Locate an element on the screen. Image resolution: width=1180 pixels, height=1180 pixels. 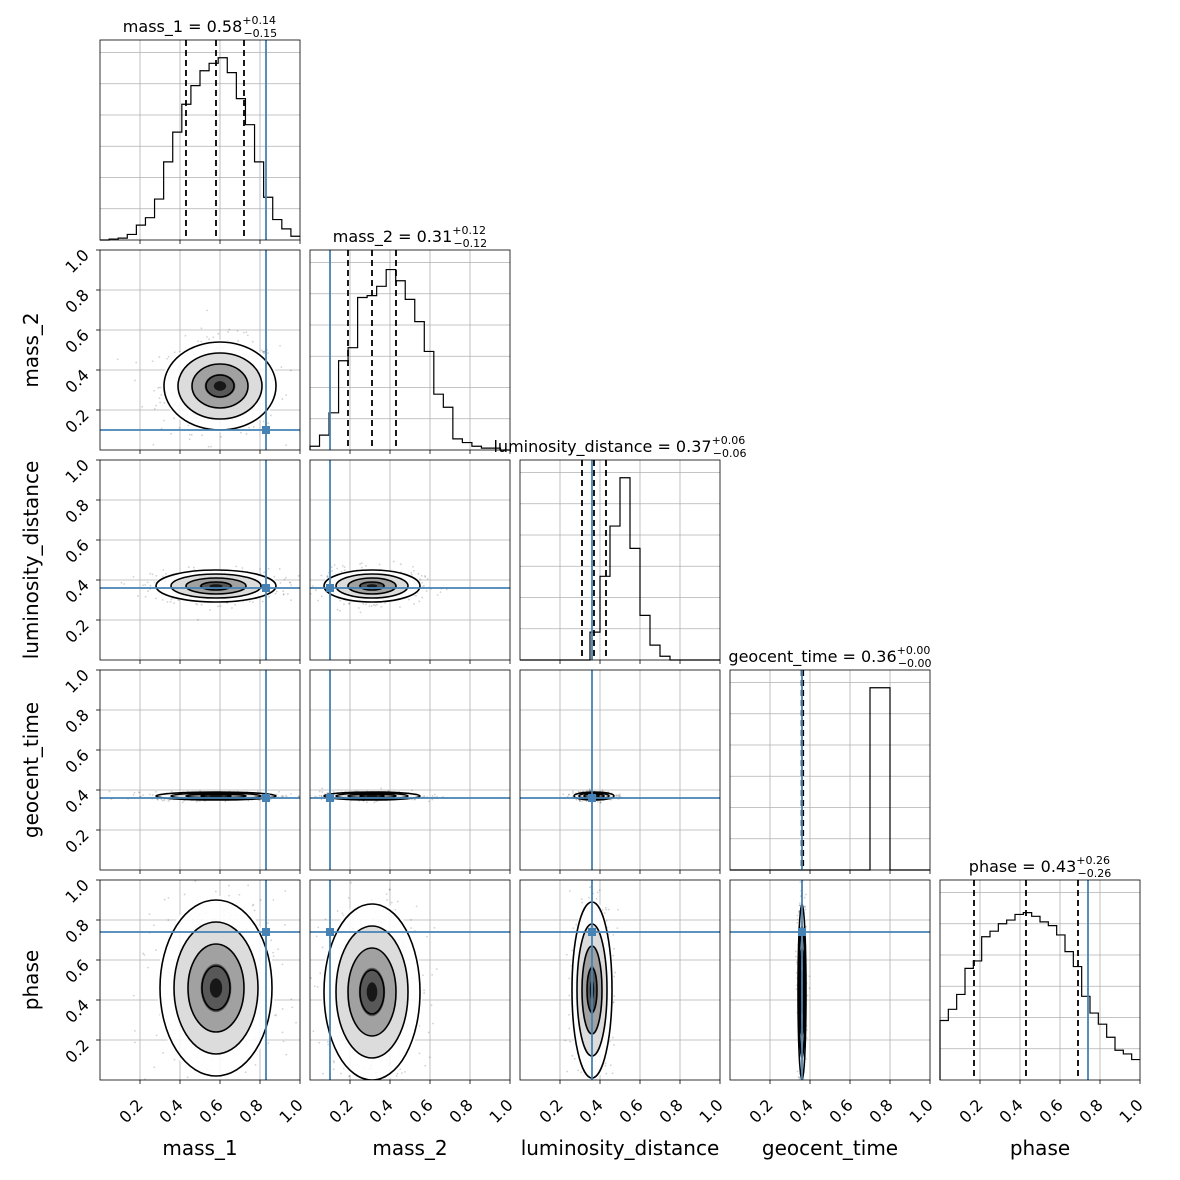
joint-panel-mass_1-luminosity_distance is located at coordinates (198, 561).